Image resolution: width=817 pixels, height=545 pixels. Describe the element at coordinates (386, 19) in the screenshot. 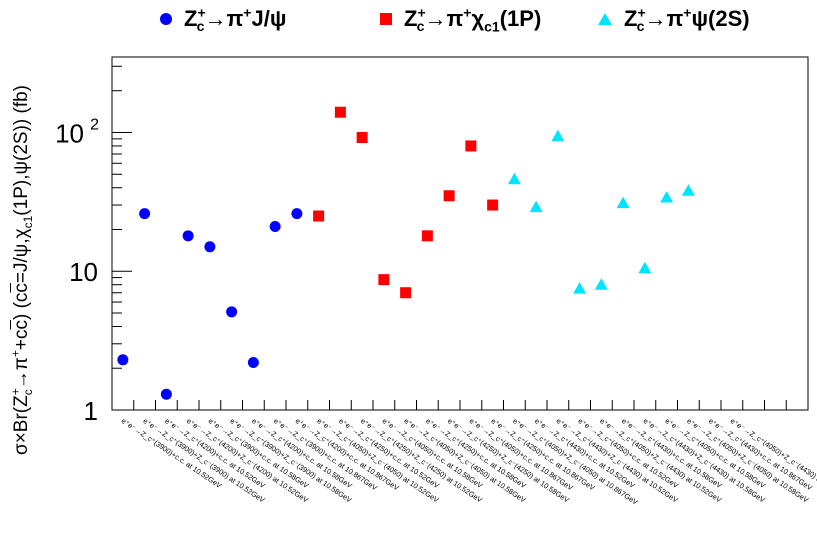

I see `square-marker-icon` at that location.